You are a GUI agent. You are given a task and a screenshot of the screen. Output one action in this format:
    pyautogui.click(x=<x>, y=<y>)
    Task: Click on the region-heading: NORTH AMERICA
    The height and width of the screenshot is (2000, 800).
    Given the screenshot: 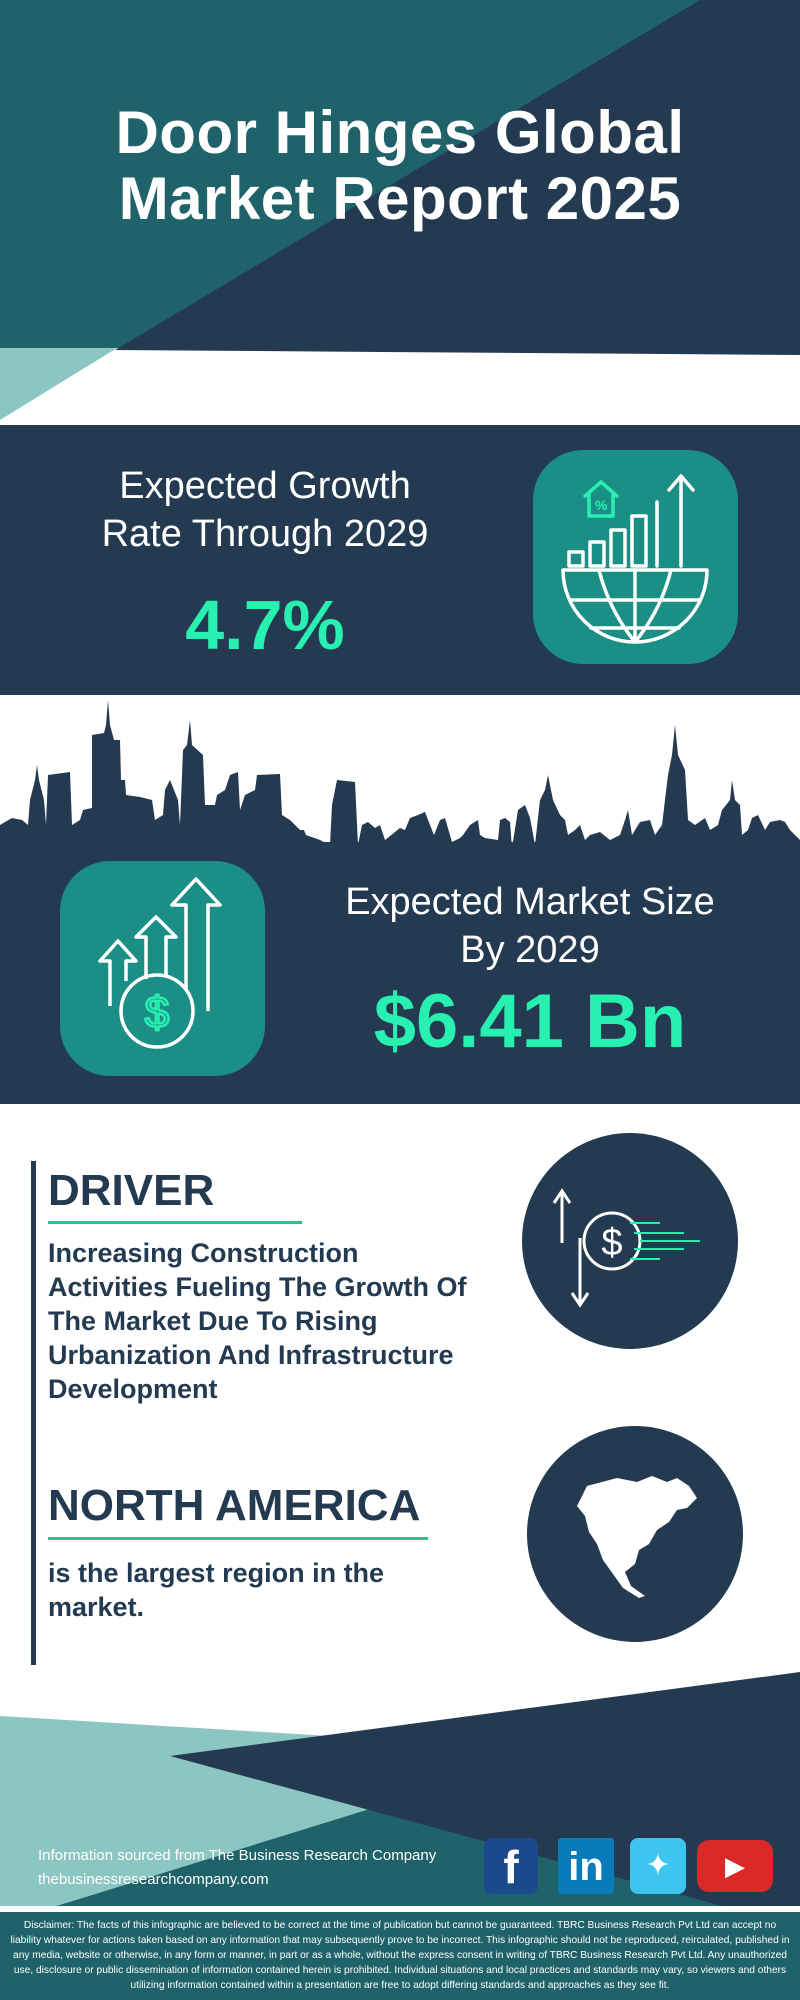 What is the action you would take?
    pyautogui.click(x=234, y=1505)
    